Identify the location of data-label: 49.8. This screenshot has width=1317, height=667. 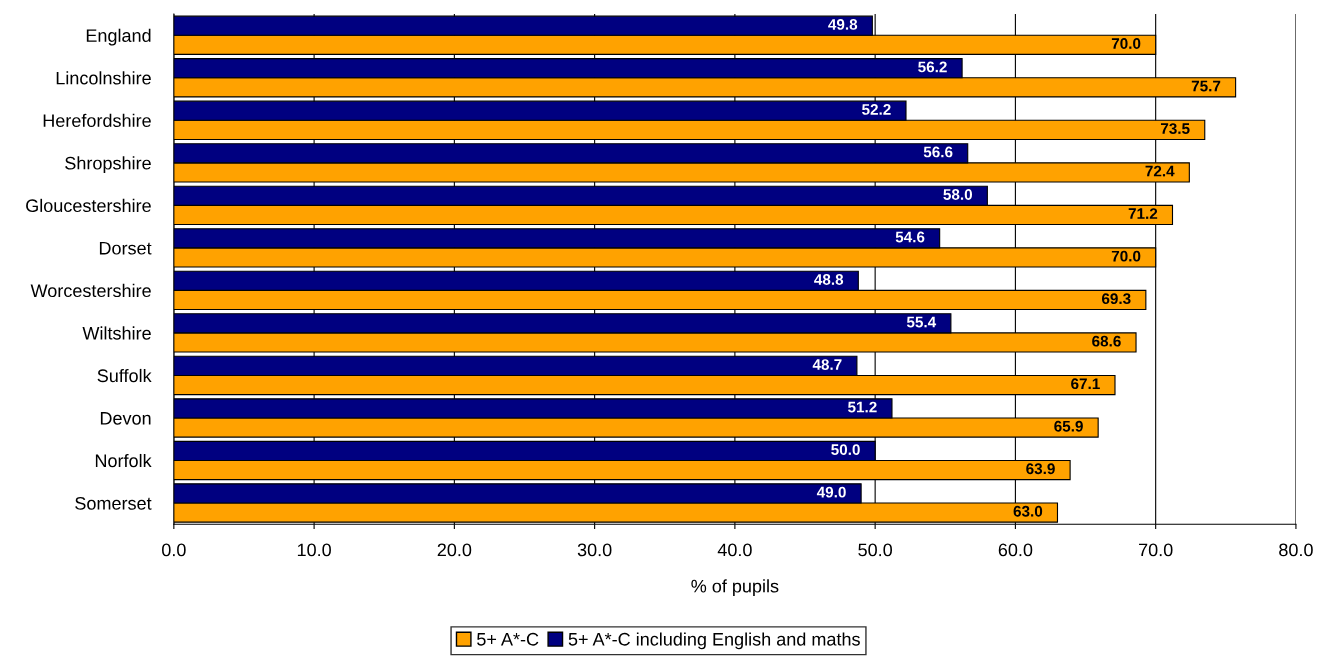
(843, 24).